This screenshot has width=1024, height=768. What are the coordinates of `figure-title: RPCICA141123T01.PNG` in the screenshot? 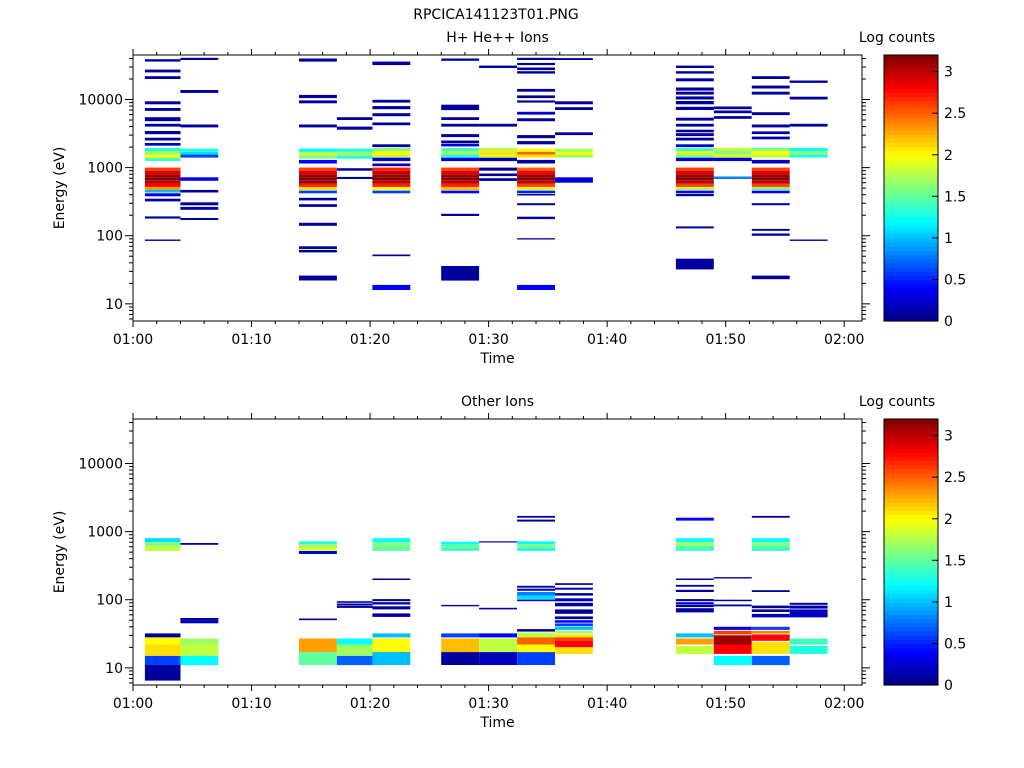 It's located at (495, 15).